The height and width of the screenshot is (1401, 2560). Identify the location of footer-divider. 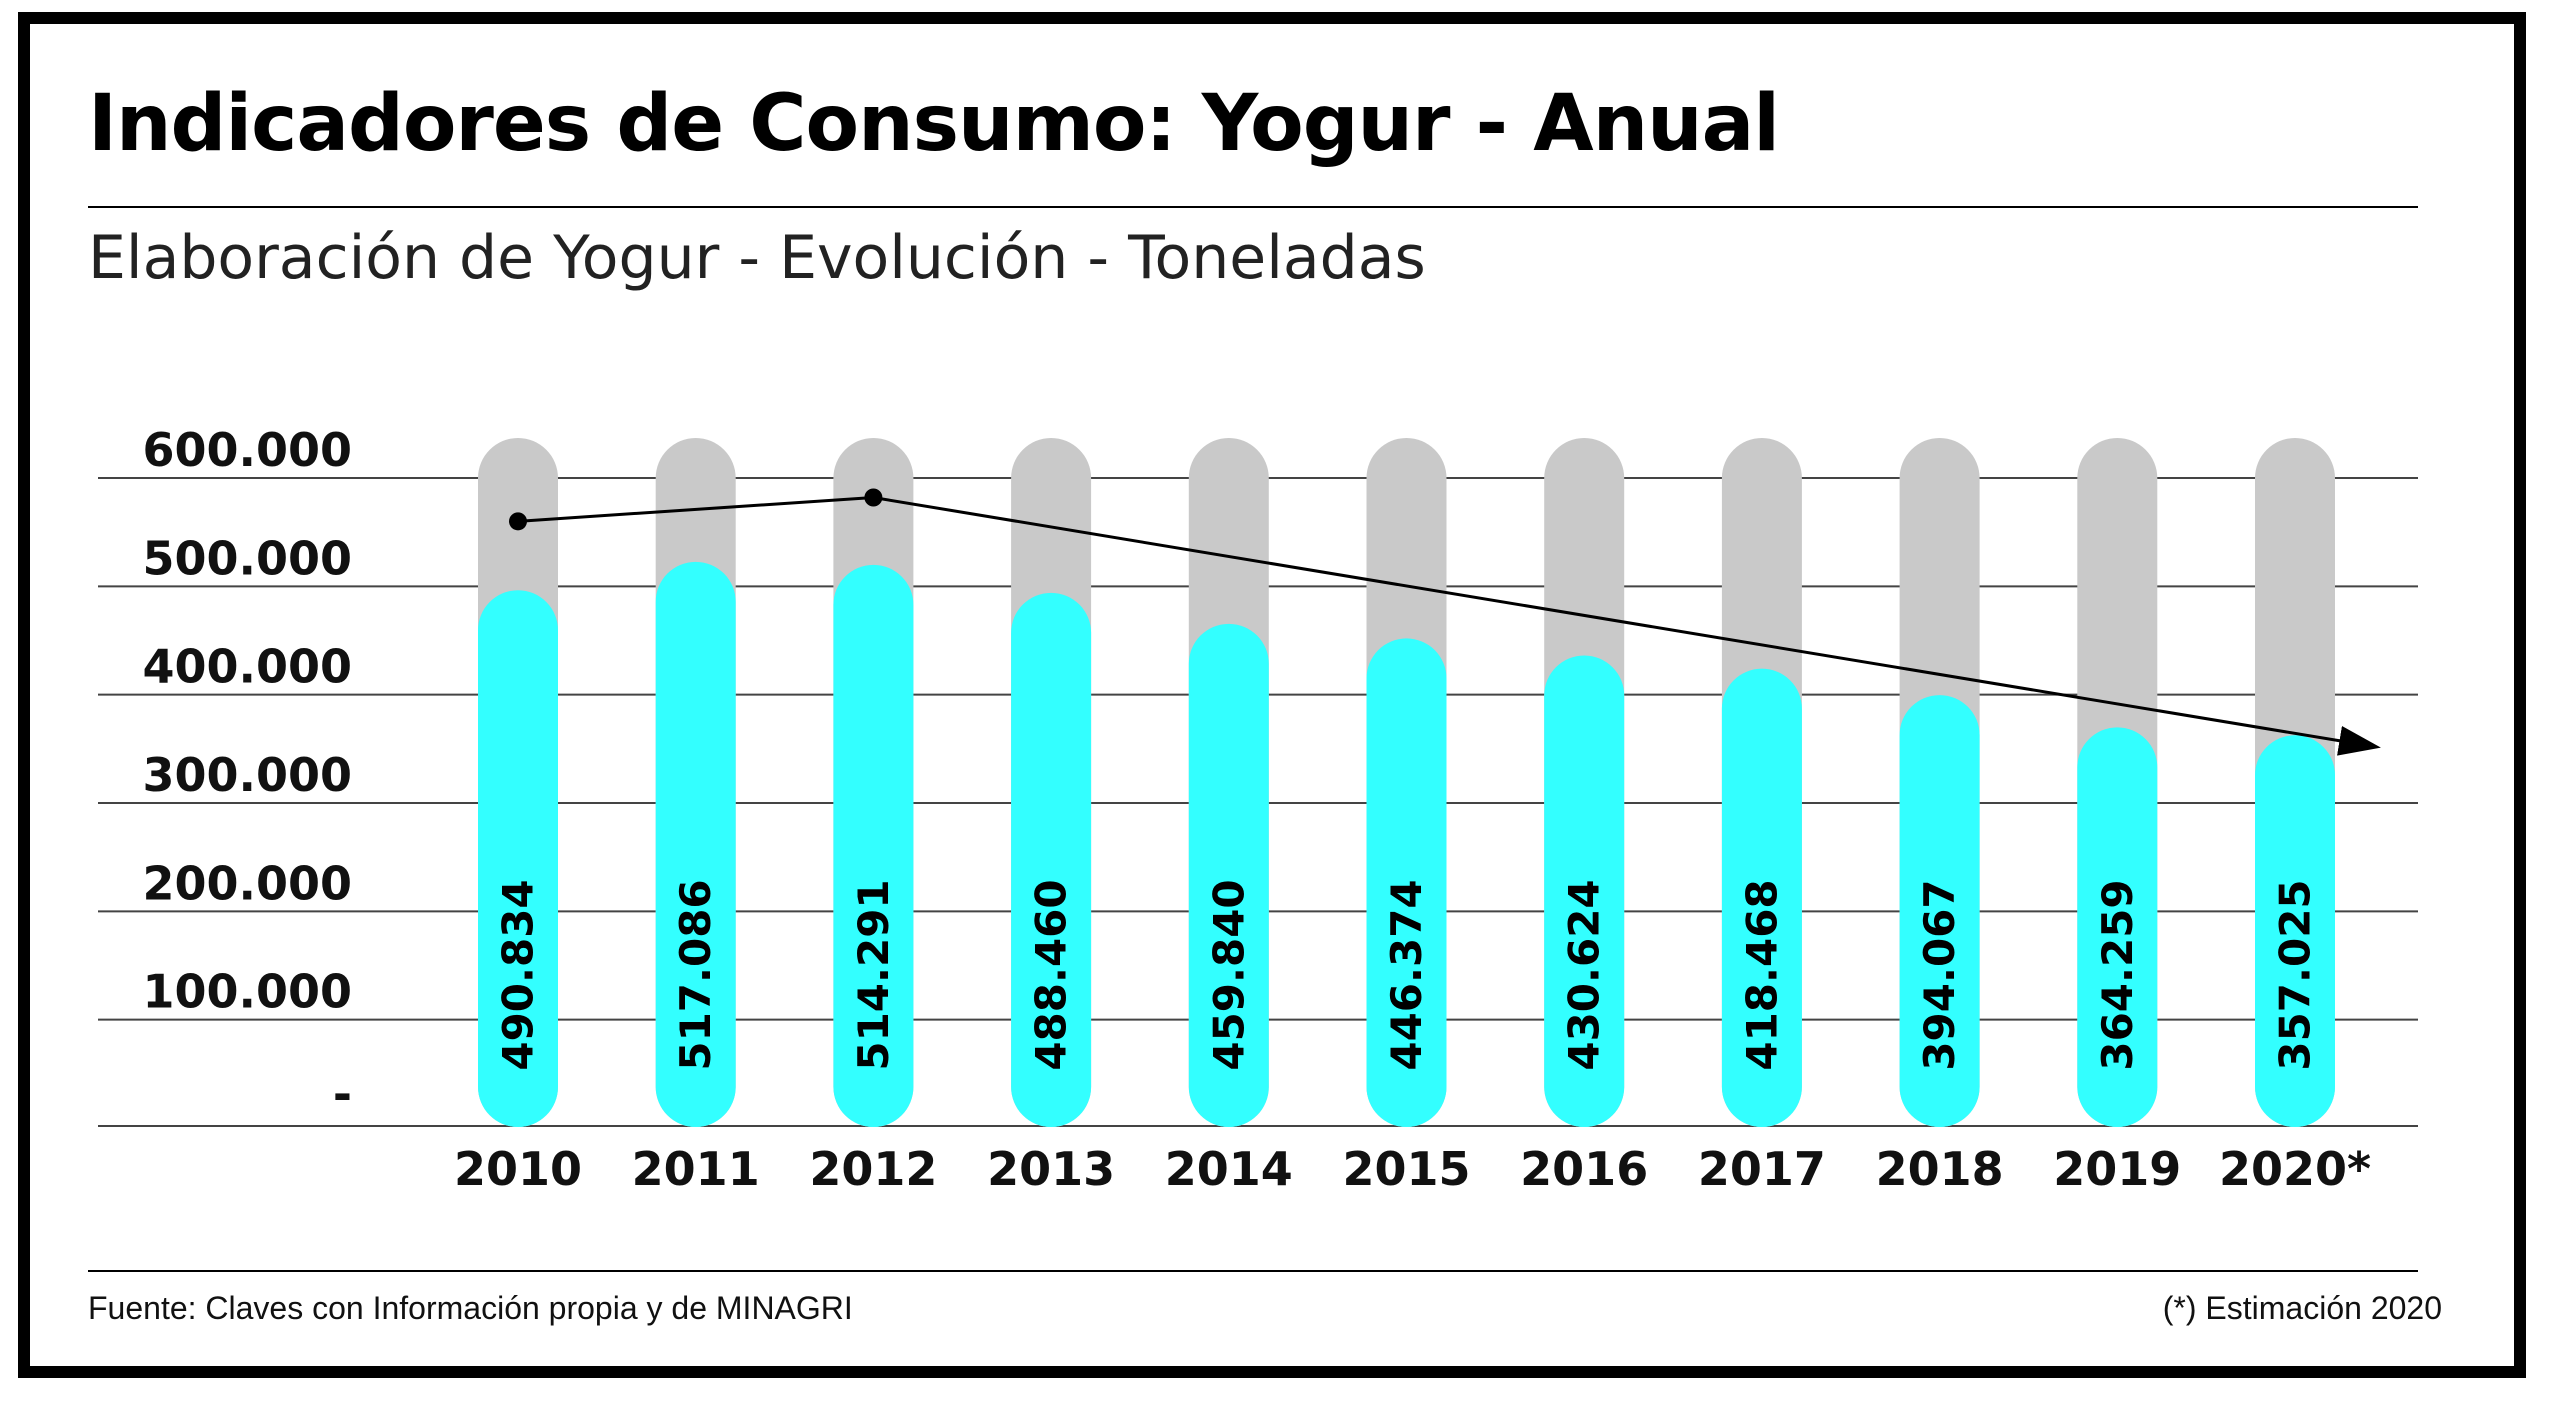
(1253, 1271).